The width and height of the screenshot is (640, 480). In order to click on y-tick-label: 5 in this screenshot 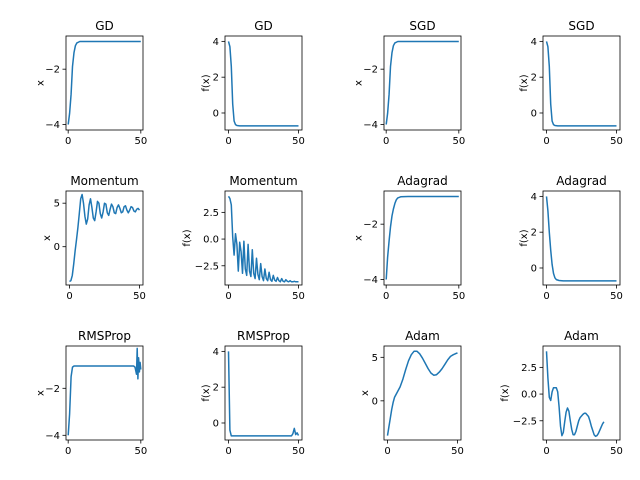, I will do `click(375, 358)`.